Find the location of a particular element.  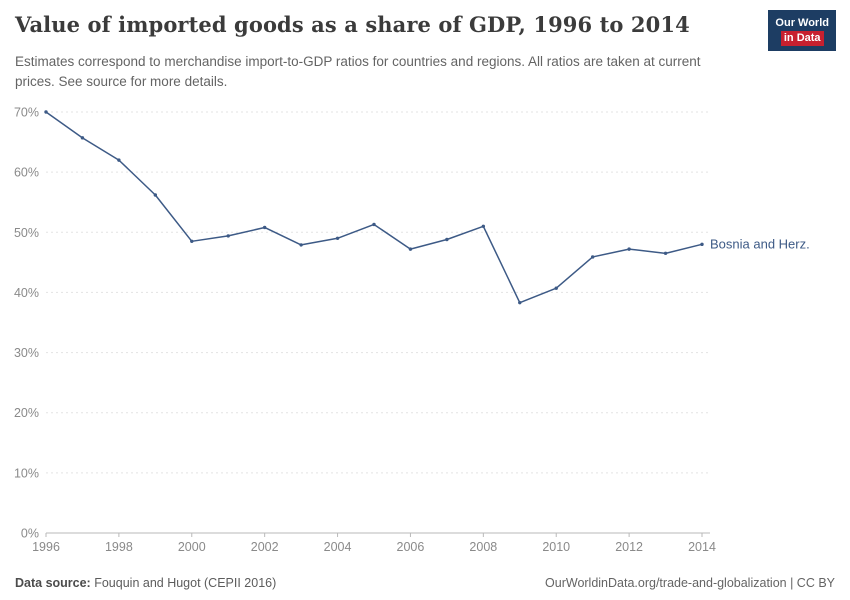

owid-logo-line1: Our World is located at coordinates (802, 23).